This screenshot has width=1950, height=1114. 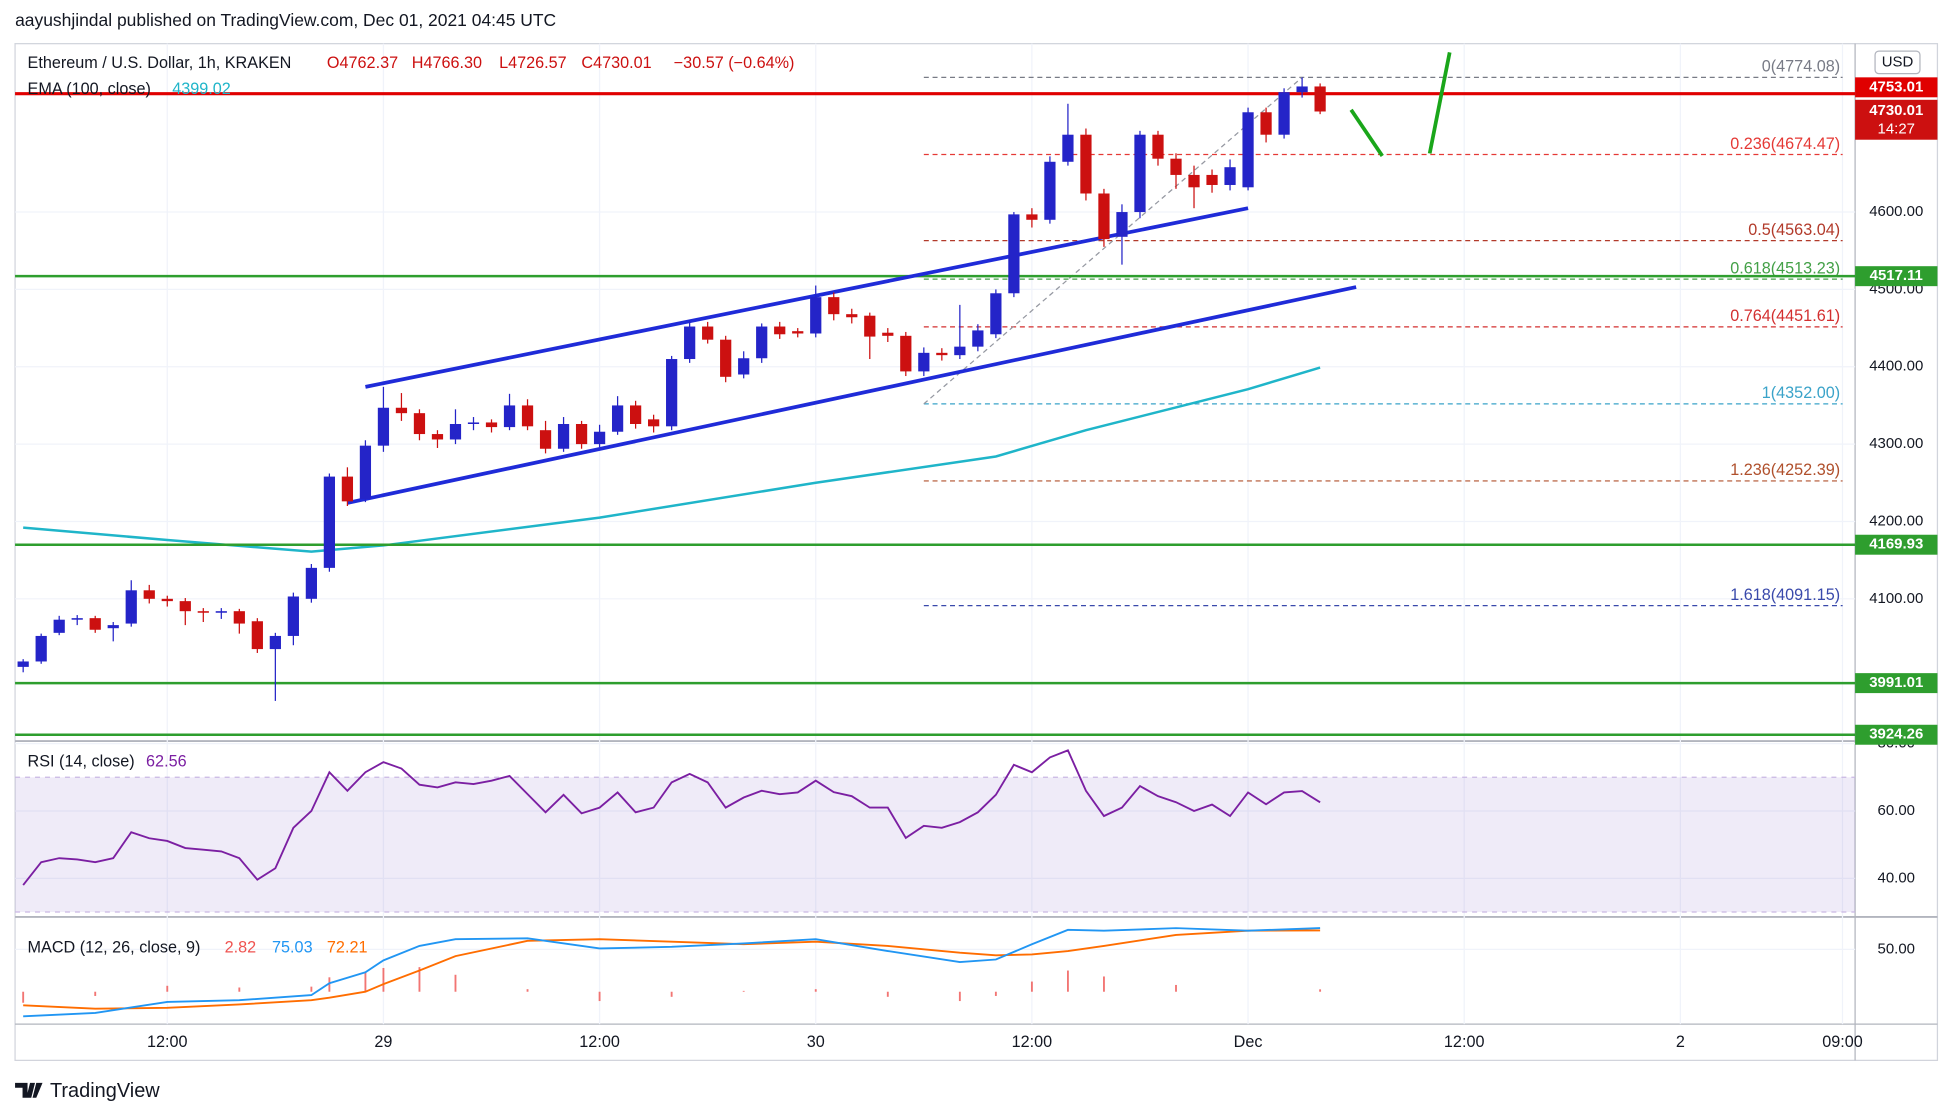 What do you see at coordinates (1896, 598) in the screenshot?
I see `y-tick-label: 4100.00` at bounding box center [1896, 598].